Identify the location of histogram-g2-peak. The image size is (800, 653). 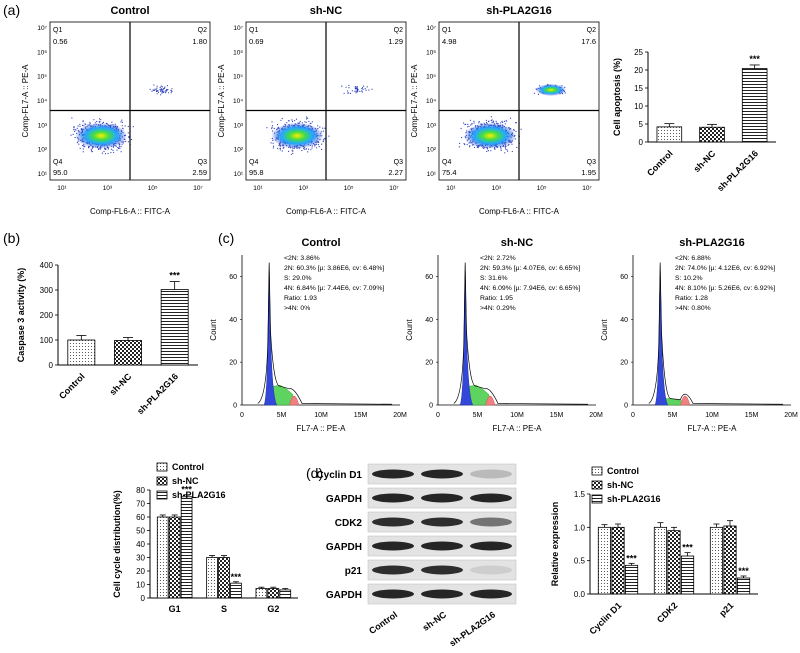
(490, 400).